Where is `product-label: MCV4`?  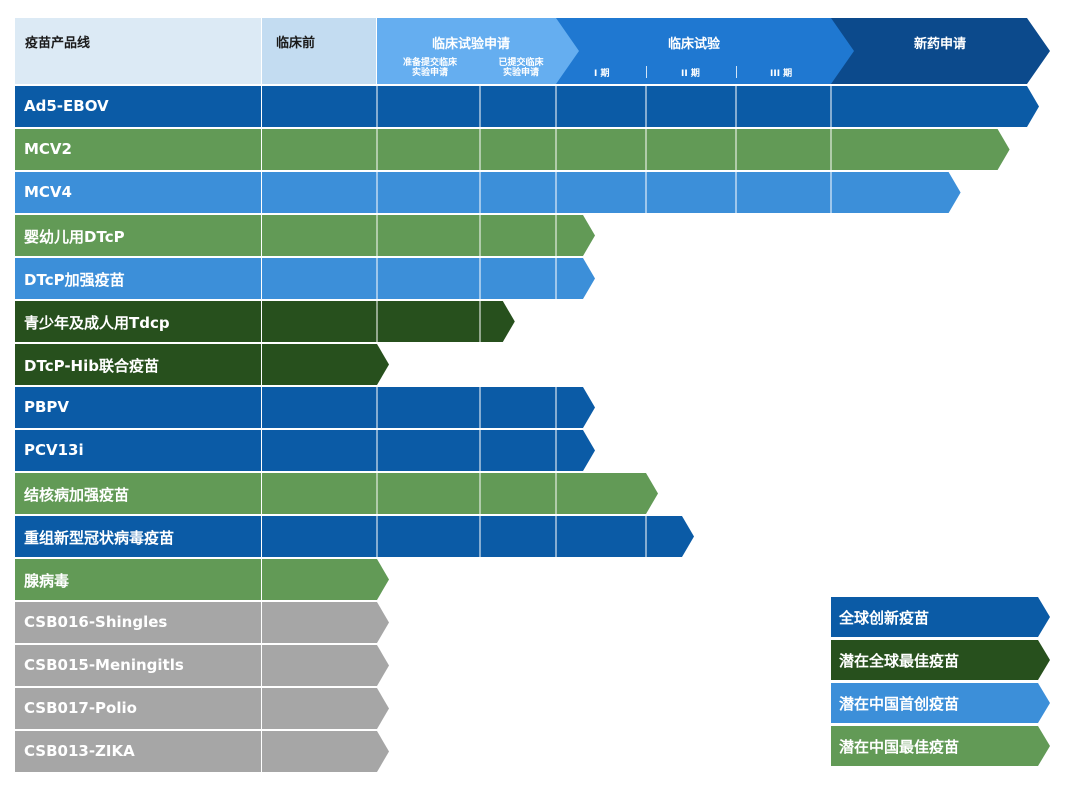 product-label: MCV4 is located at coordinates (138, 192).